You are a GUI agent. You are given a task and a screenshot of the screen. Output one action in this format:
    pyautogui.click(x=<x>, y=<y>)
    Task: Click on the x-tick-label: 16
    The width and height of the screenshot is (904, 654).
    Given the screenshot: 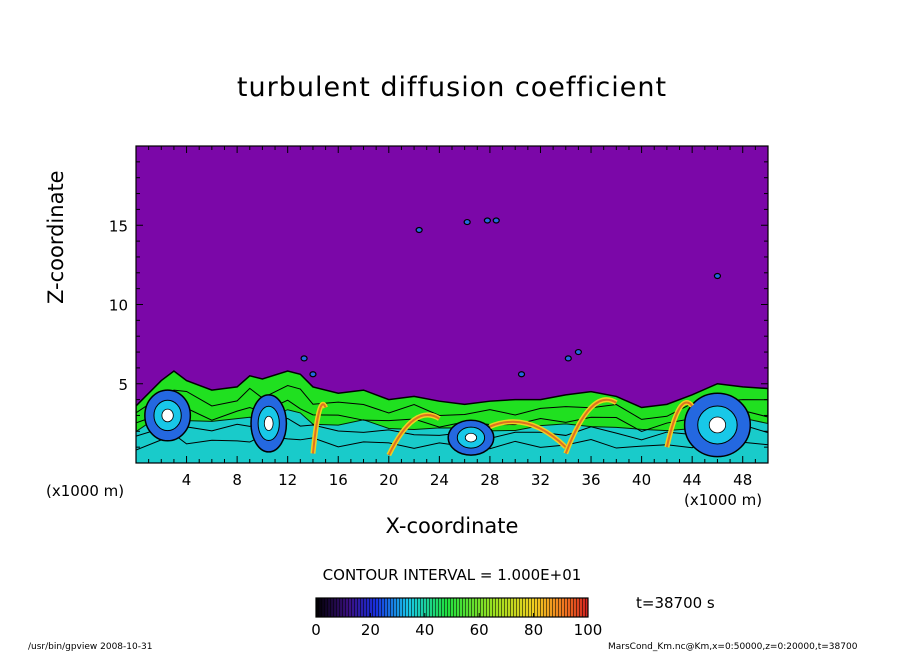 What is the action you would take?
    pyautogui.click(x=338, y=480)
    